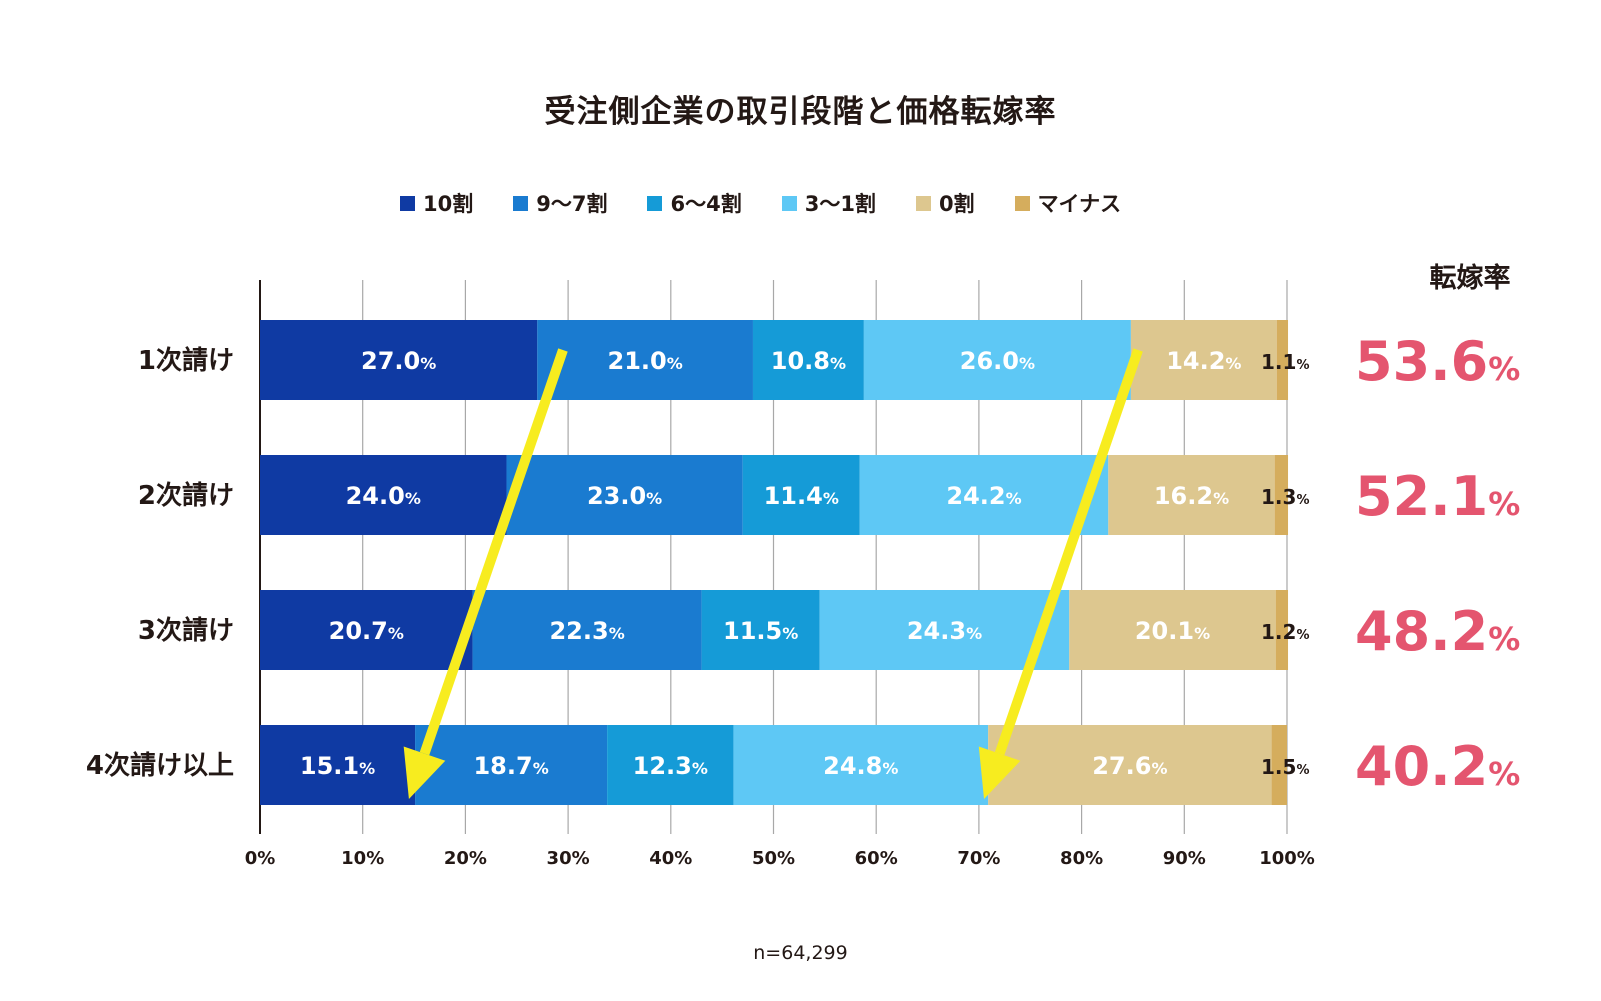 The image size is (1601, 1001). What do you see at coordinates (448, 204) in the screenshot?
I see `legend-label: 10割` at bounding box center [448, 204].